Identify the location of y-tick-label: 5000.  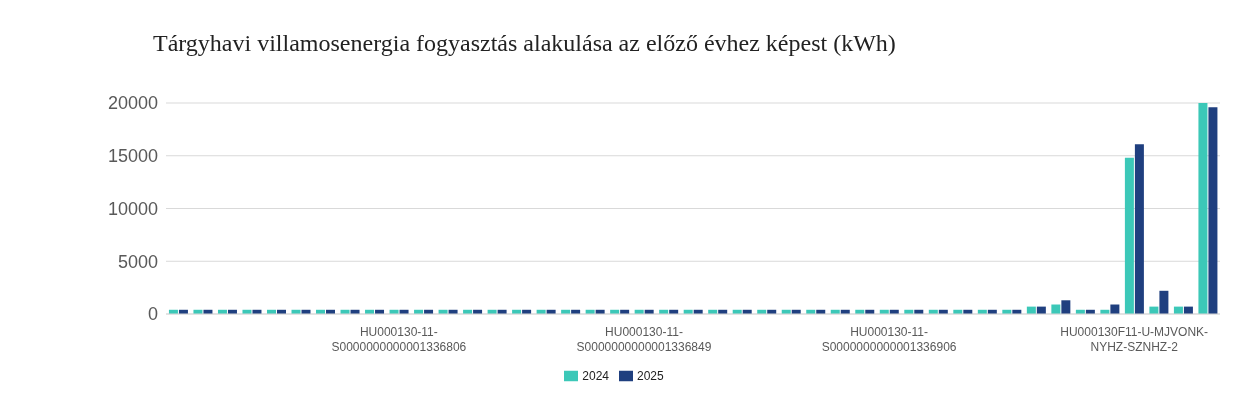
(137, 261).